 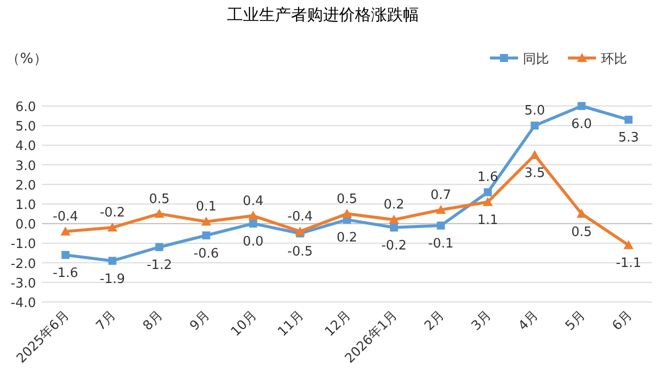 What do you see at coordinates (300, 252) in the screenshot?
I see `label: -0.5` at bounding box center [300, 252].